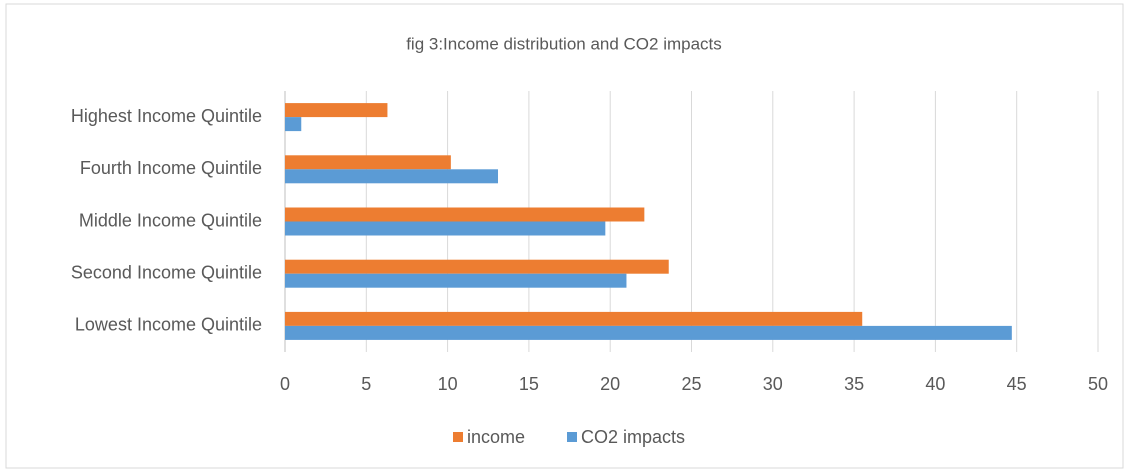  What do you see at coordinates (170, 220) in the screenshot?
I see `y-tick-label: Middle Income Quintile` at bounding box center [170, 220].